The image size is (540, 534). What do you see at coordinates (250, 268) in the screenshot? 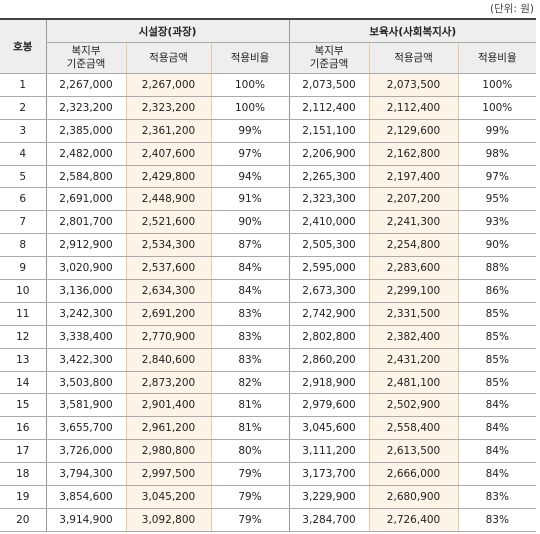
I see `cell-director-ratio: 84%` at bounding box center [250, 268].